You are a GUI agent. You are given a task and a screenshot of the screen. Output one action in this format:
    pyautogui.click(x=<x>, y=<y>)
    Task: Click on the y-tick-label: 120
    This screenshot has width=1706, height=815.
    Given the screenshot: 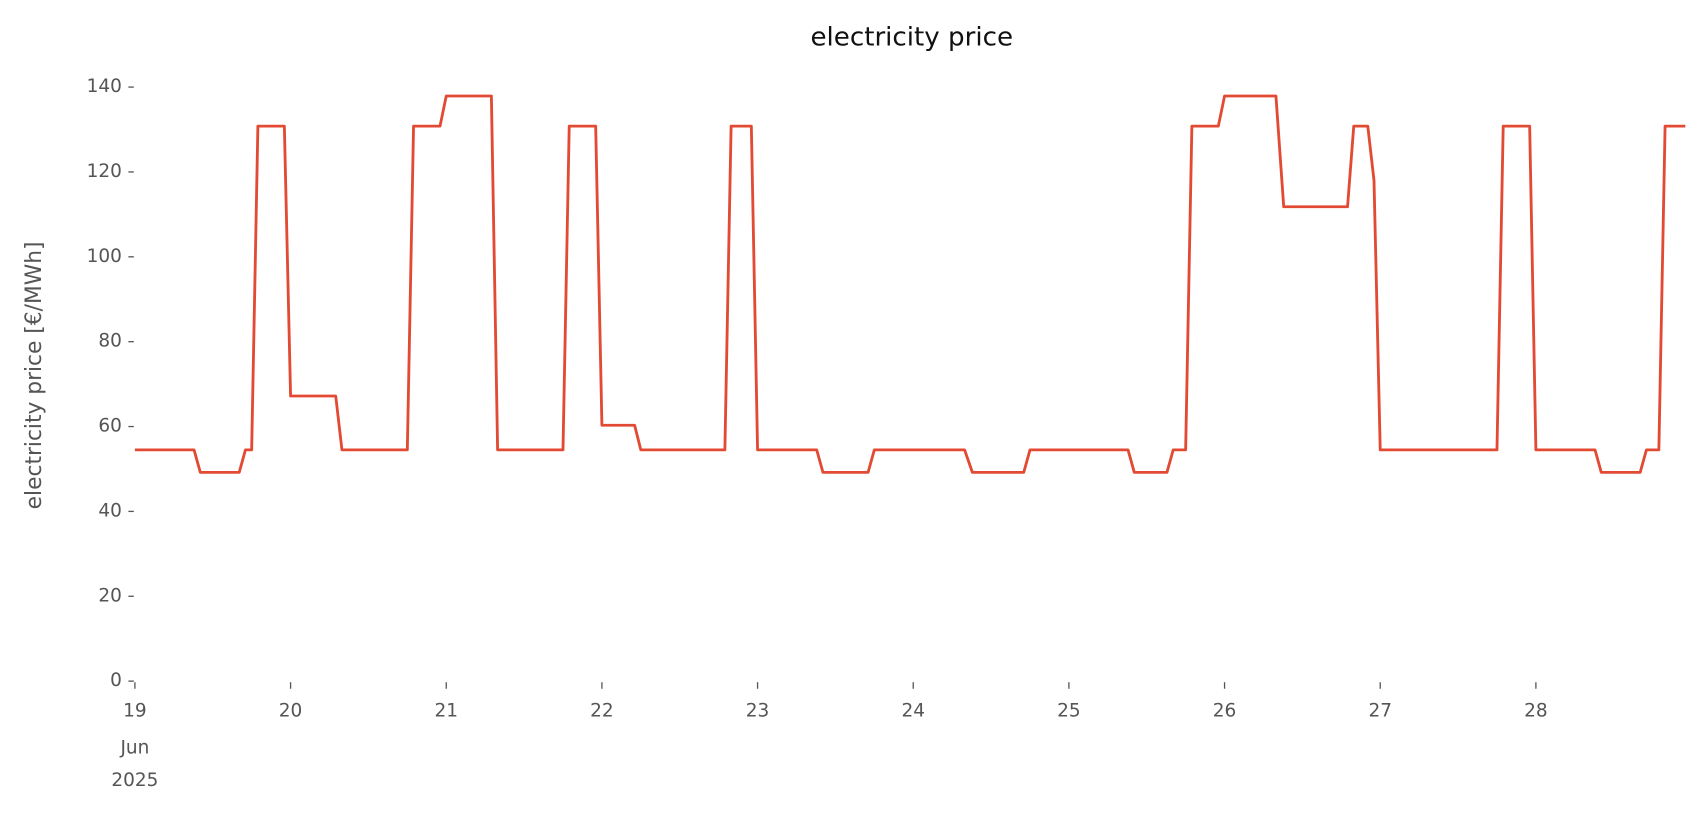 What is the action you would take?
    pyautogui.click(x=104, y=171)
    